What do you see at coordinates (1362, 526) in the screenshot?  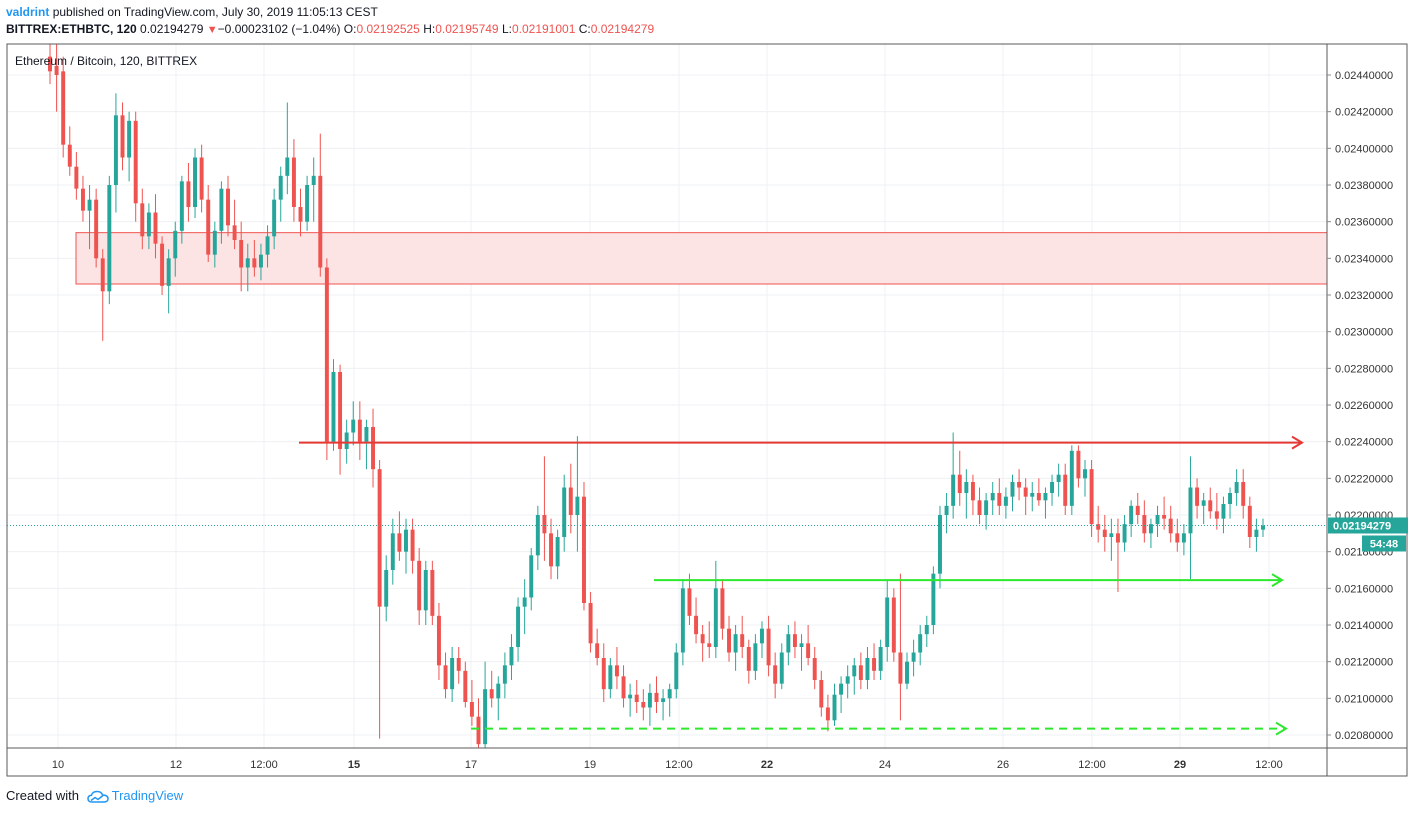 I see `last-price-label: 0.02194279` at bounding box center [1362, 526].